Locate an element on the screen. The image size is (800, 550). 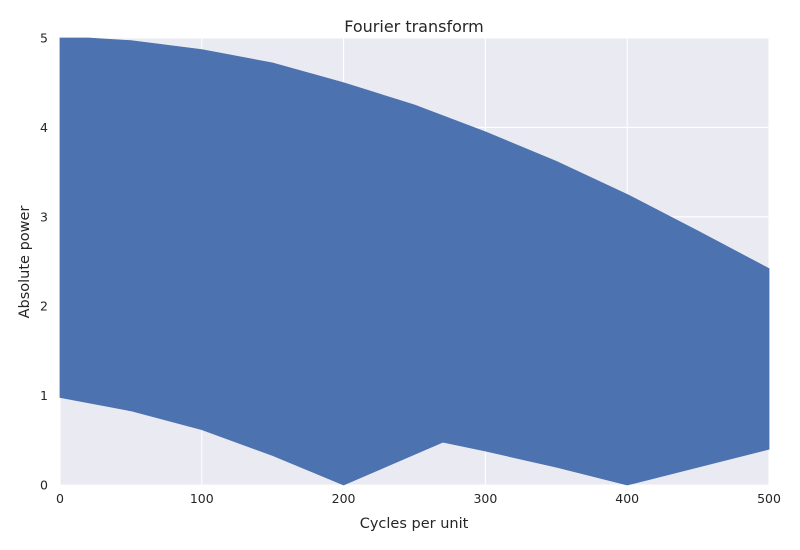
x-tick-label: 0 is located at coordinates (60, 498).